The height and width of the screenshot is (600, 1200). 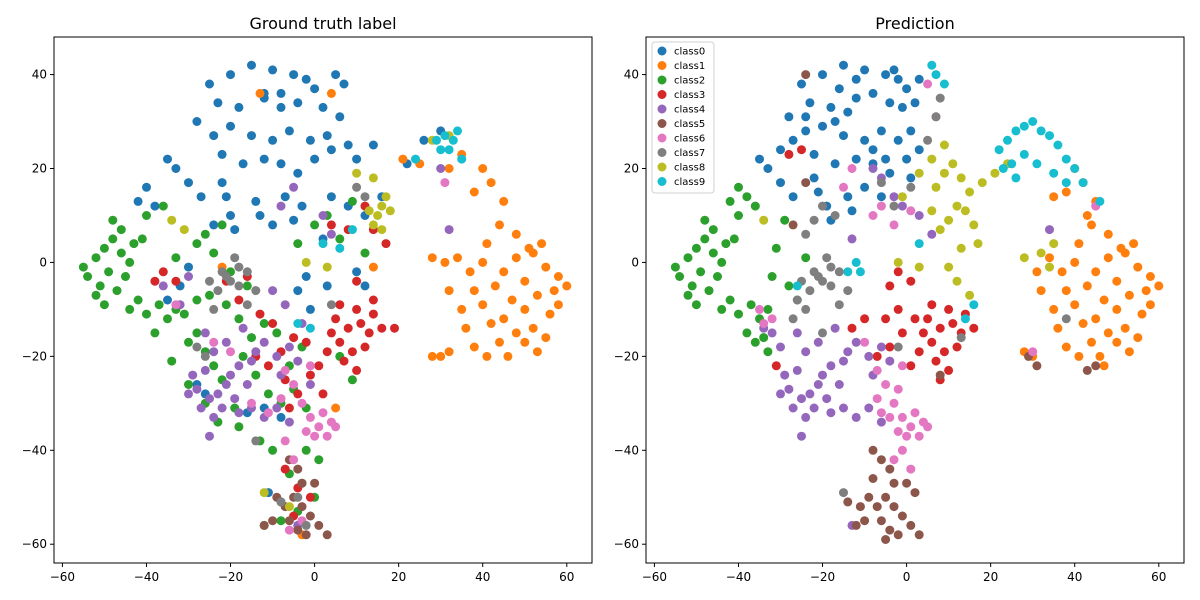 I want to click on x-tick-label: 0, so click(x=315, y=577).